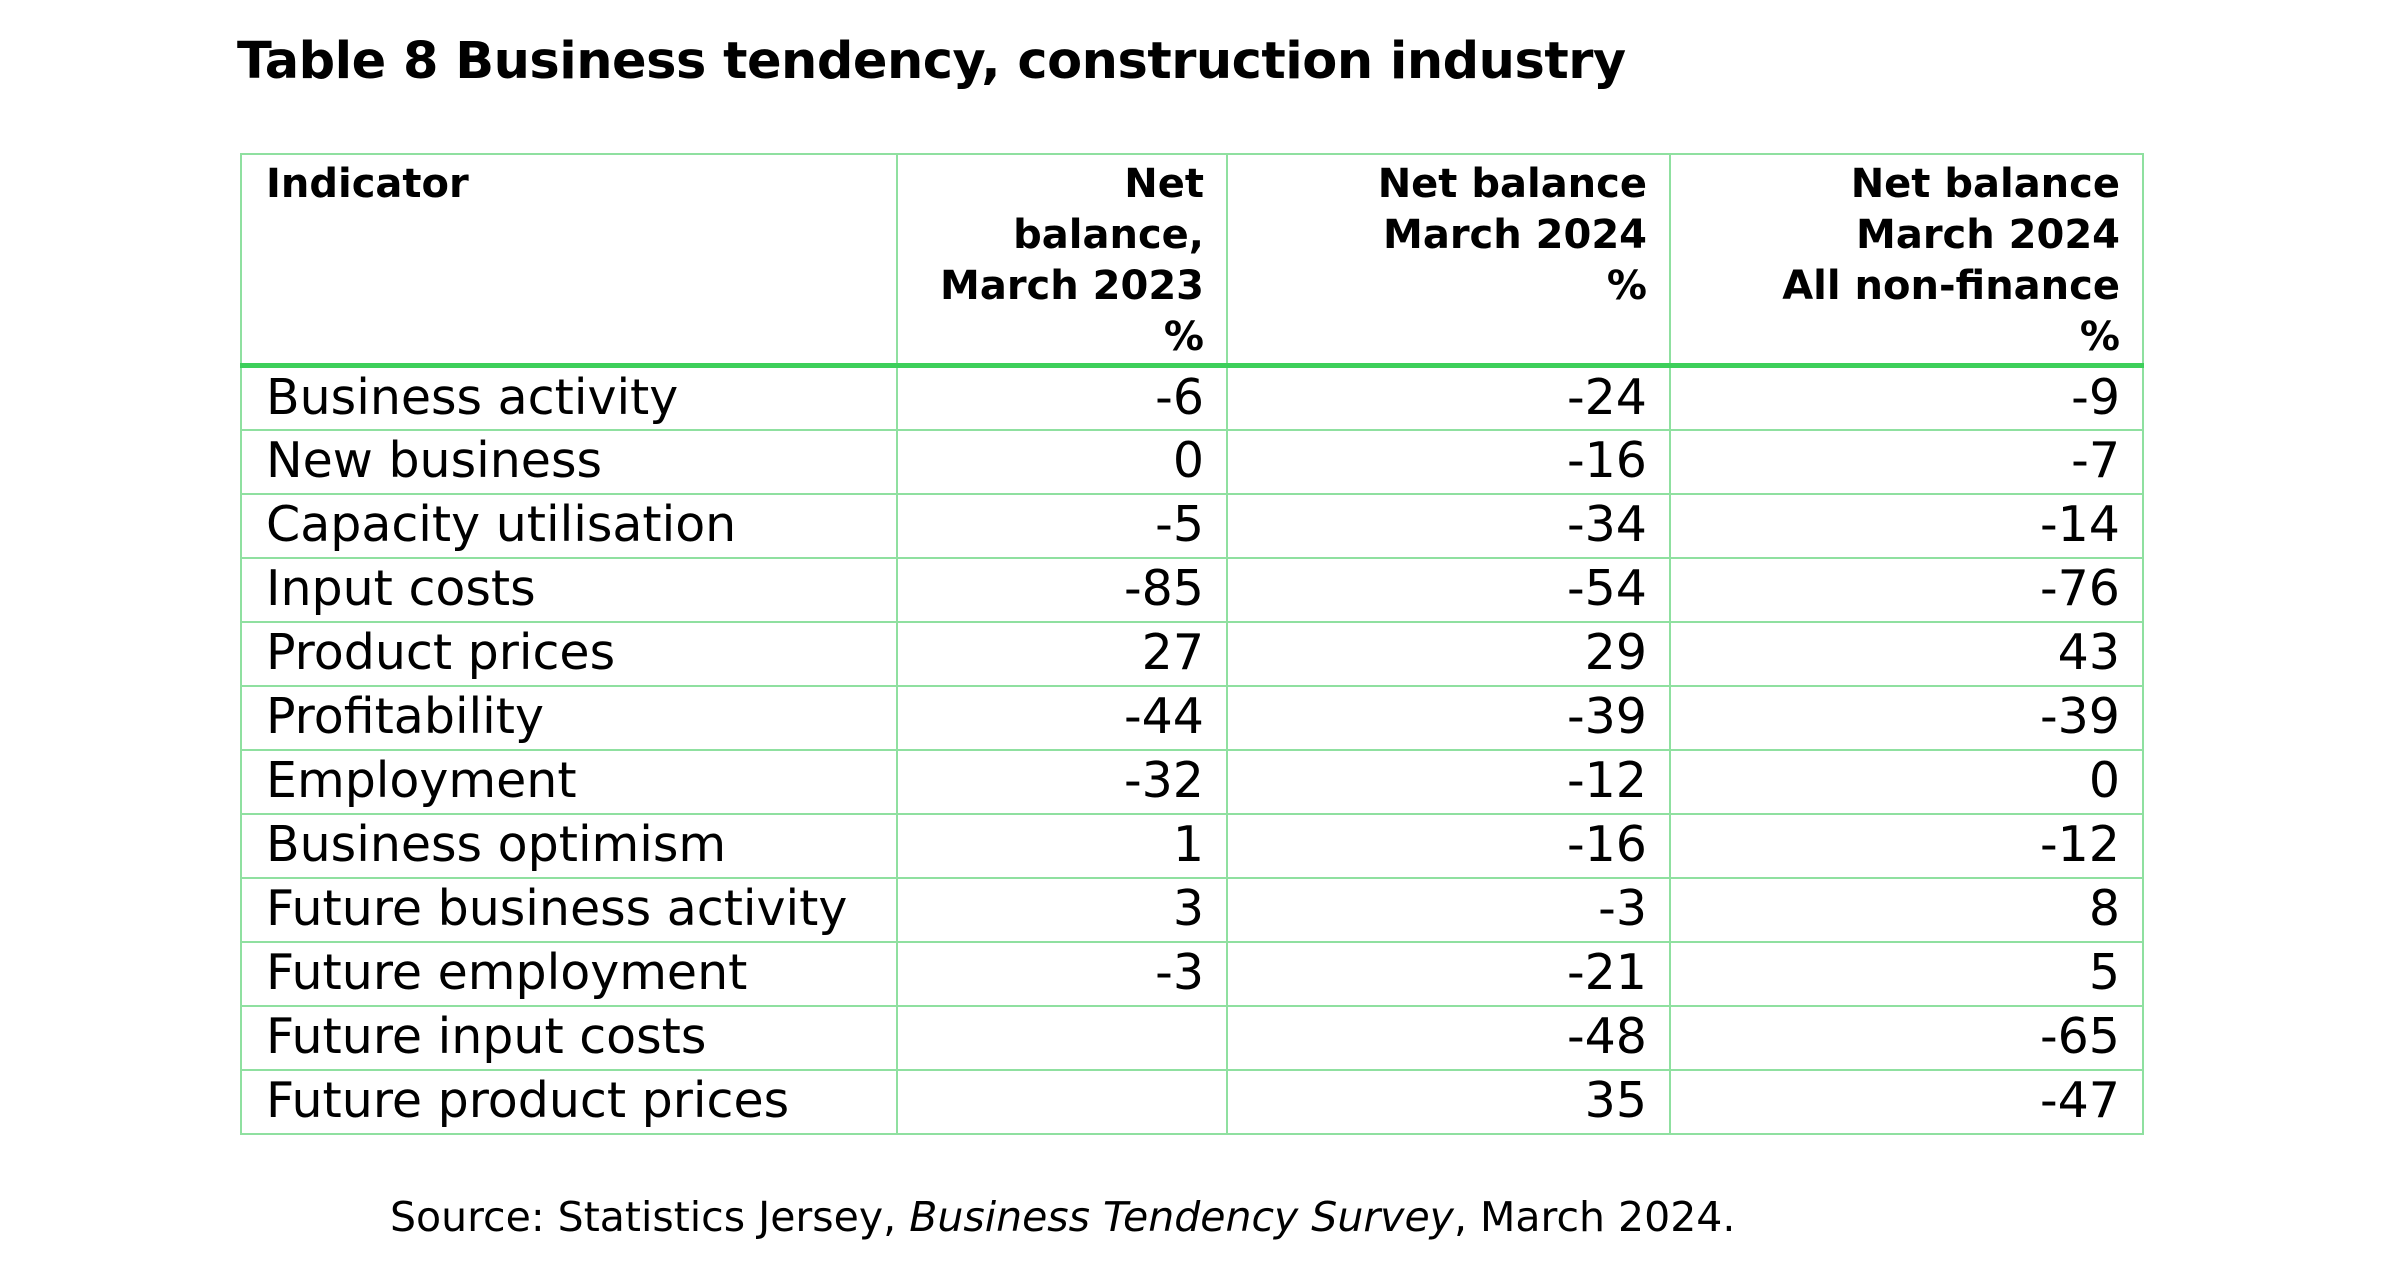 This screenshot has width=2403, height=1267. Describe the element at coordinates (1906, 717) in the screenshot. I see `value-all-non-finance: -39` at that location.